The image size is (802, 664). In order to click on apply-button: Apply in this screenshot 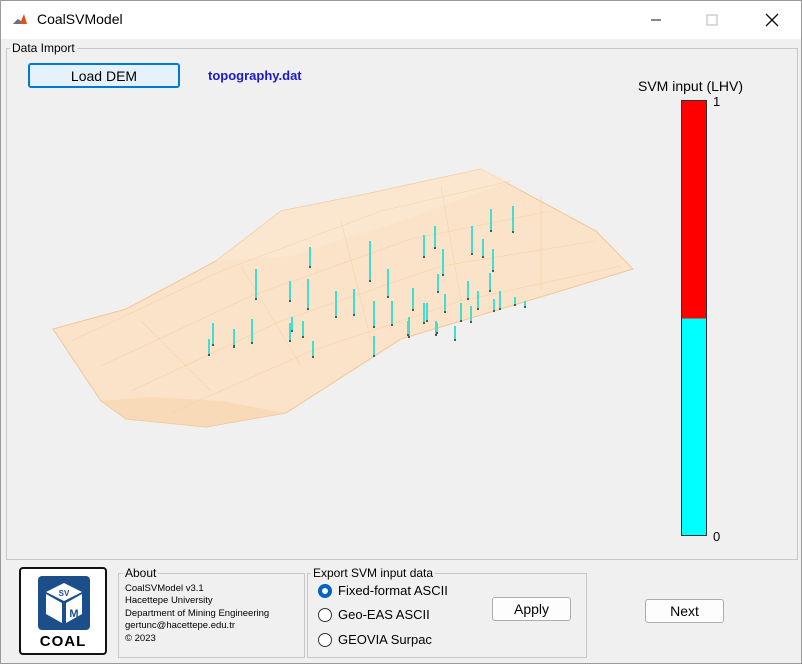, I will do `click(531, 609)`.